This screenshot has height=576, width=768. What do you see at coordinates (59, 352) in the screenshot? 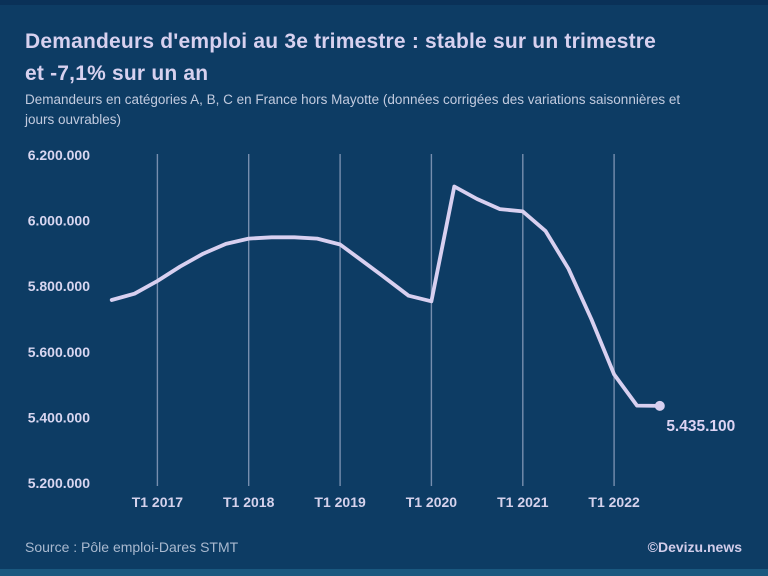
I see `y-tick-label: 5.600.000` at bounding box center [59, 352].